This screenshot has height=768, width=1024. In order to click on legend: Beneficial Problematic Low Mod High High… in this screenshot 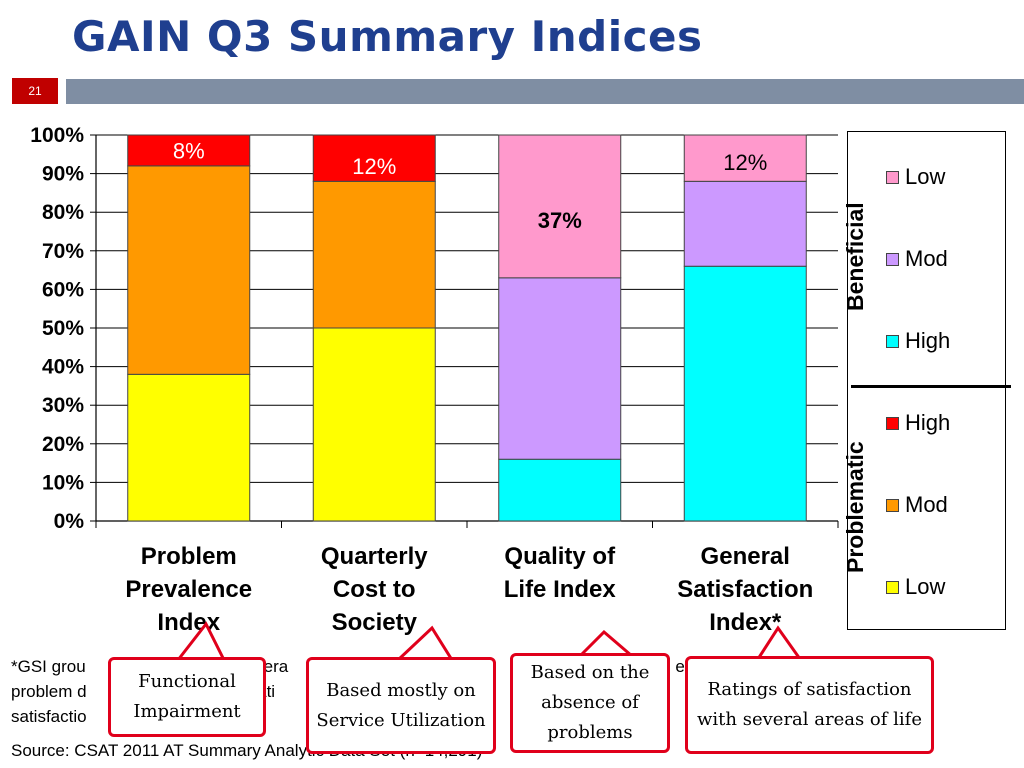, I will do `click(924, 380)`.